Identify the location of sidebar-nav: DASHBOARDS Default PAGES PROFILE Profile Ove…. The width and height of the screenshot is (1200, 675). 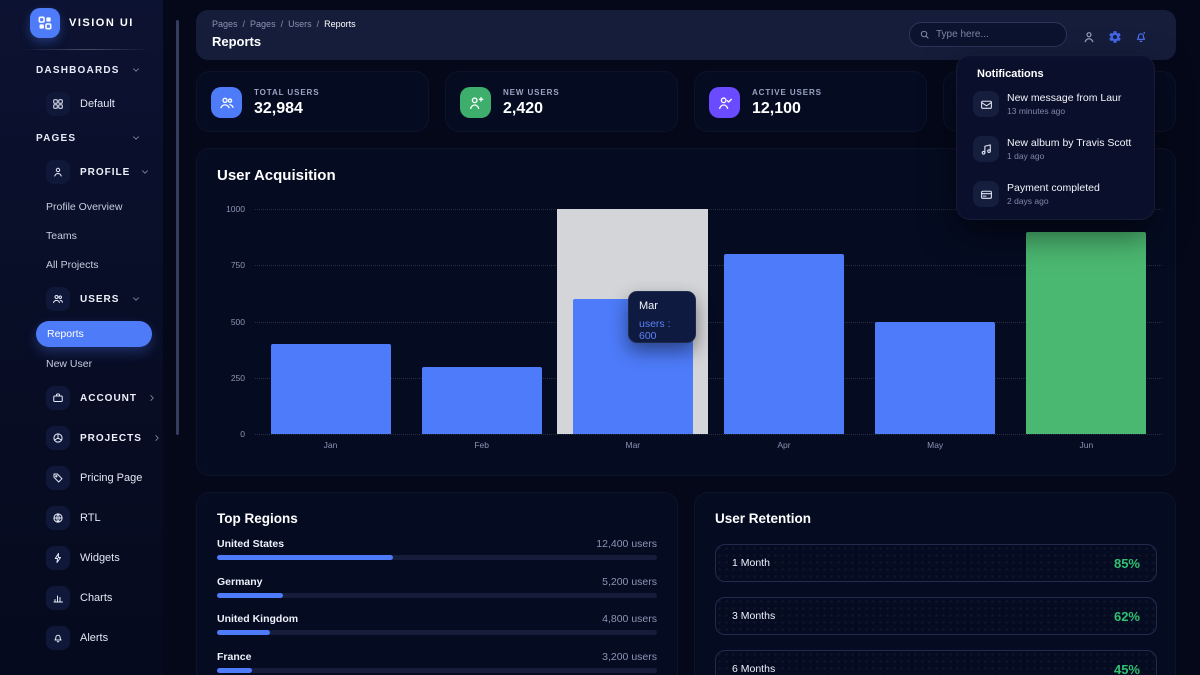
(81, 357).